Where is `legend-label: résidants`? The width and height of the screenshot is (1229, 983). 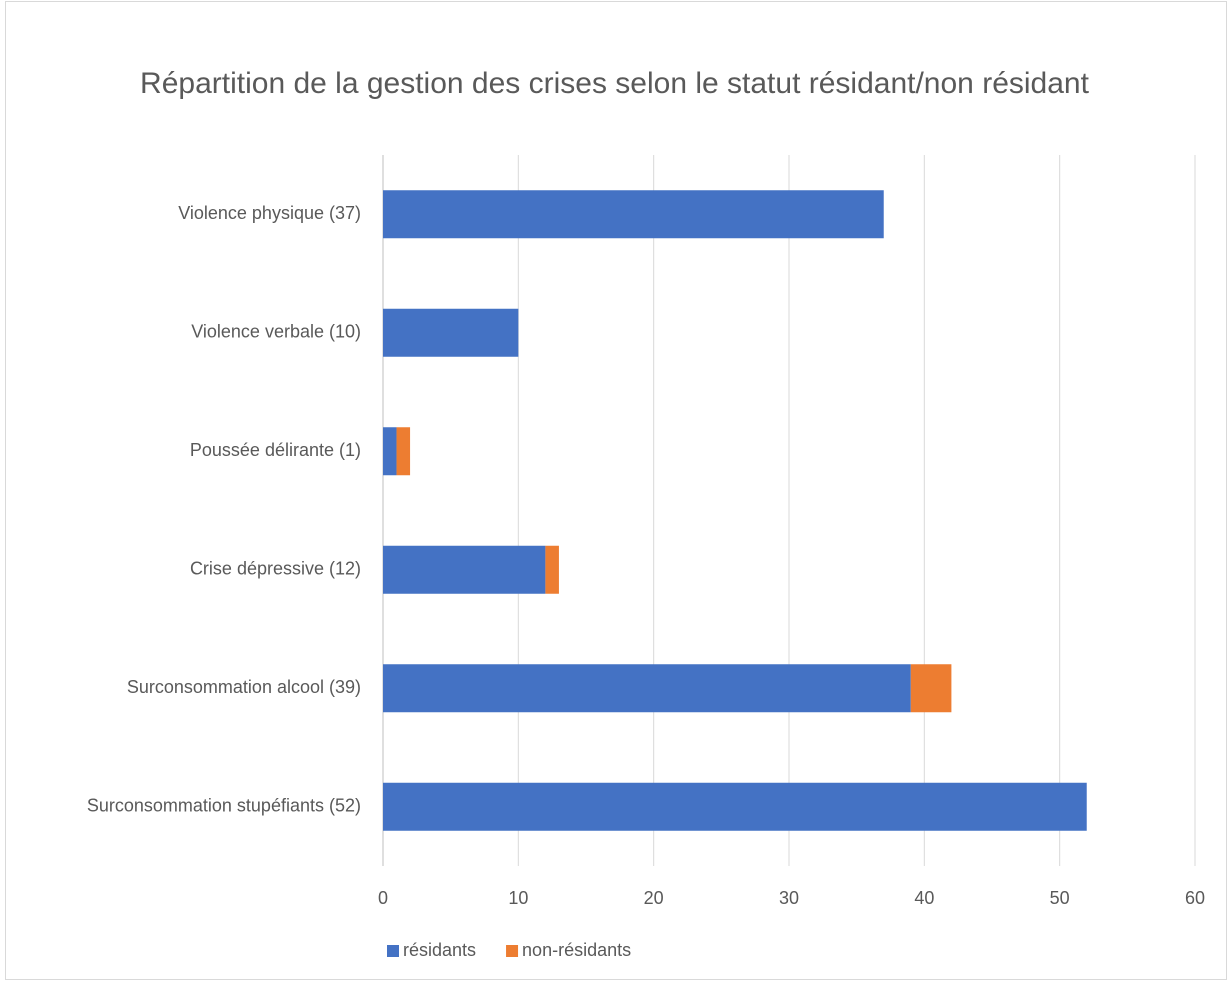
legend-label: résidants is located at coordinates (439, 950).